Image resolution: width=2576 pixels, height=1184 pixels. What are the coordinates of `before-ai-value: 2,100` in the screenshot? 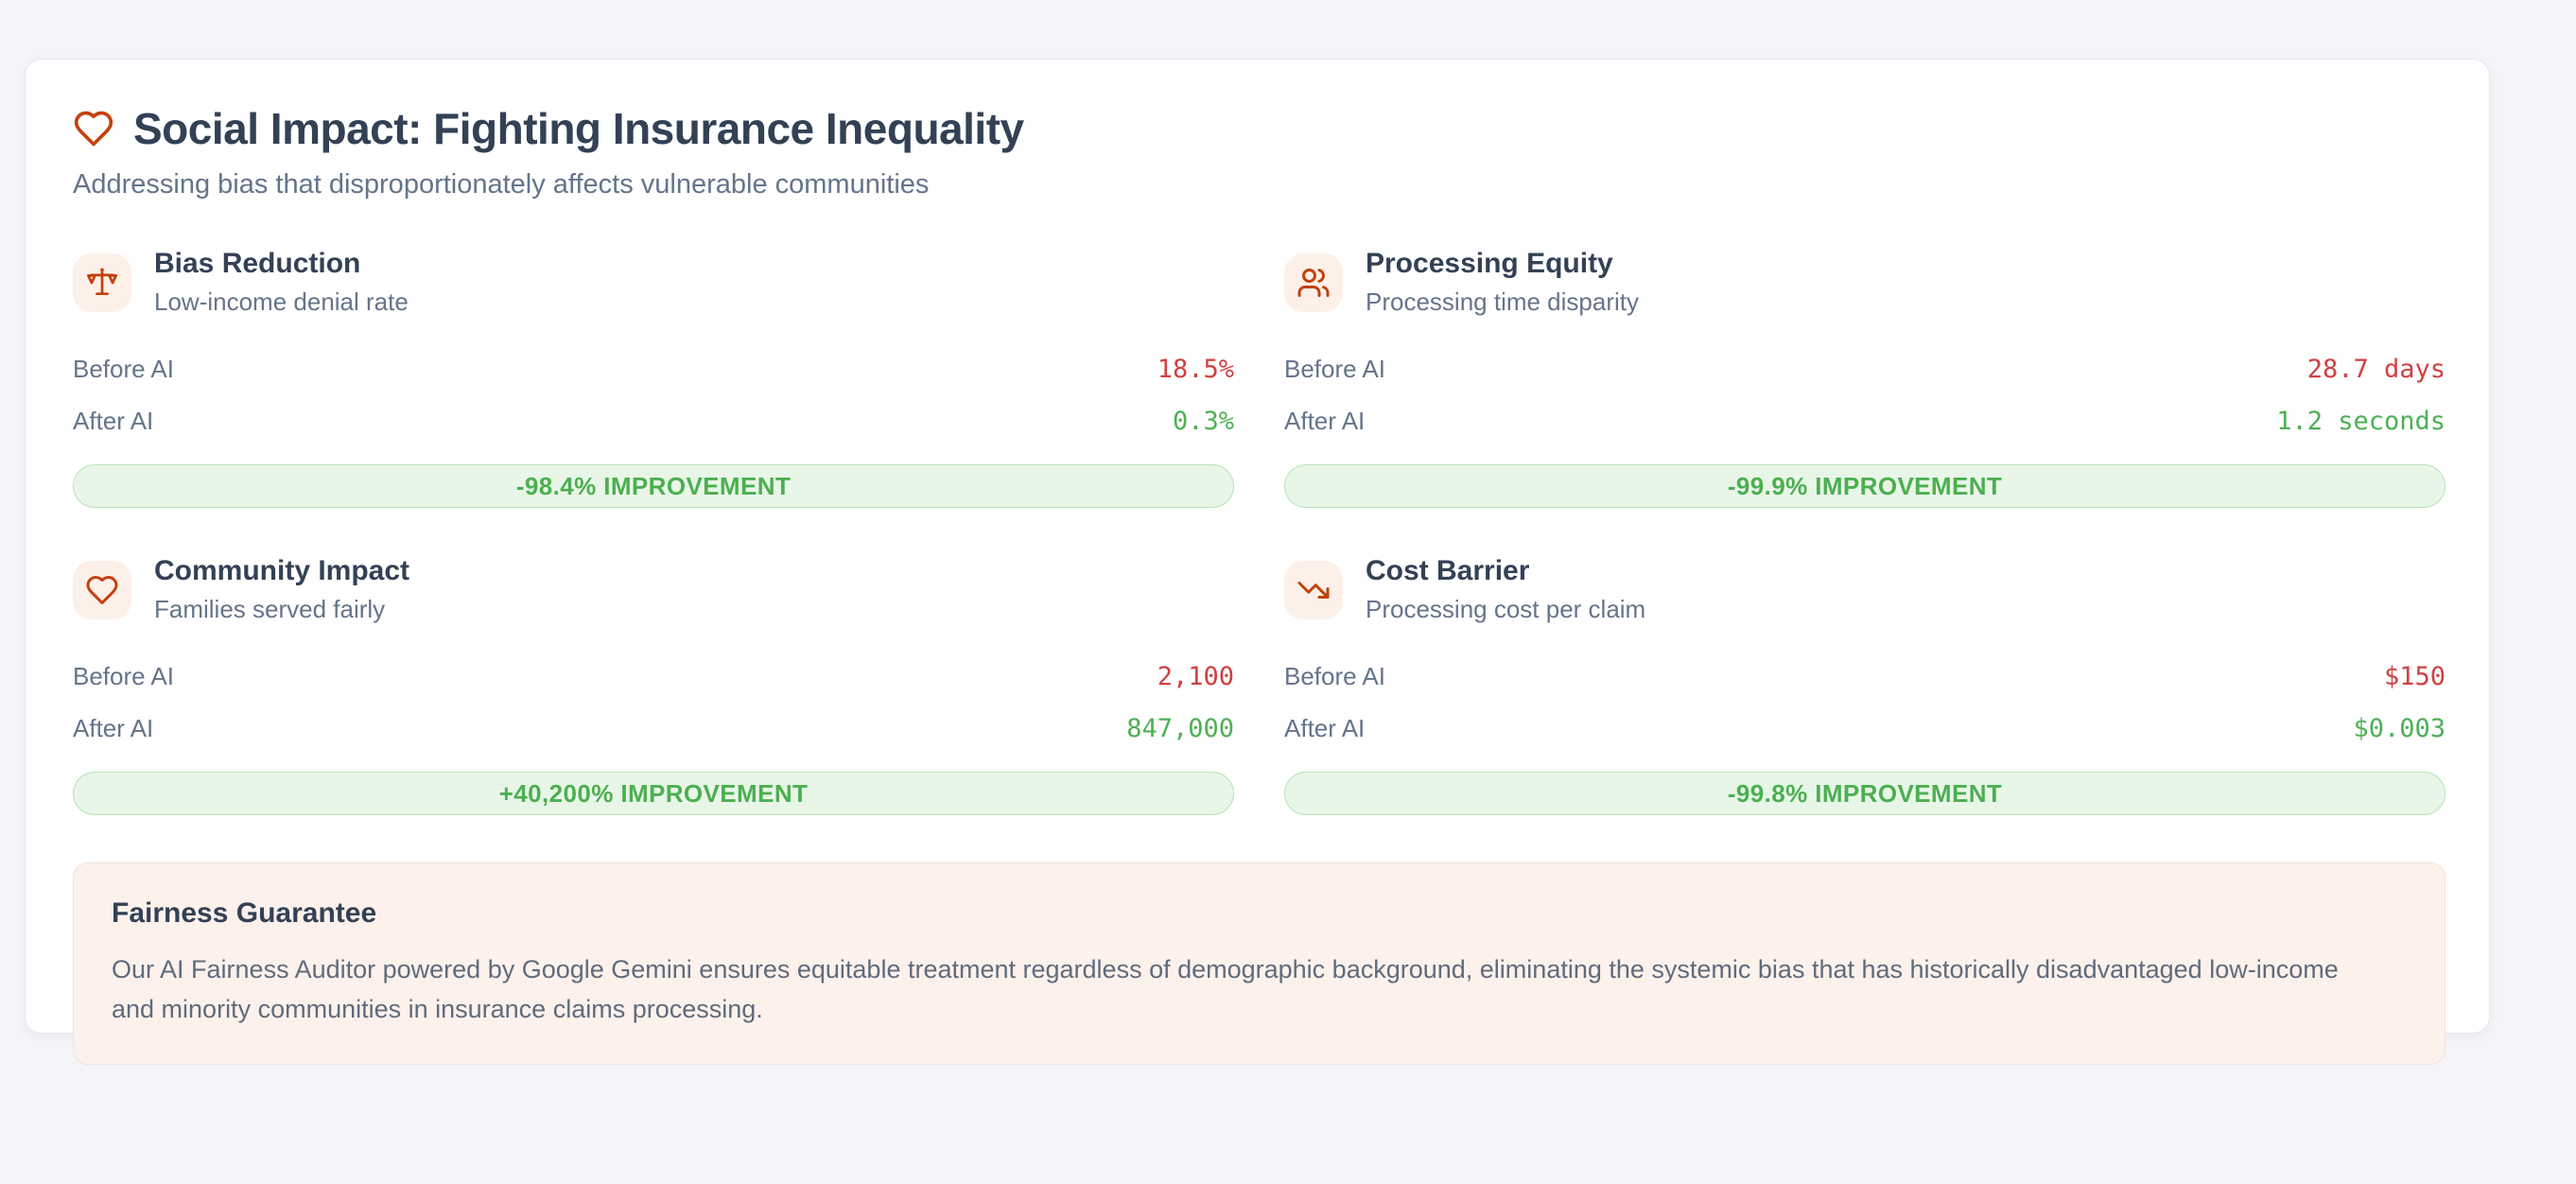 It's located at (1195, 676).